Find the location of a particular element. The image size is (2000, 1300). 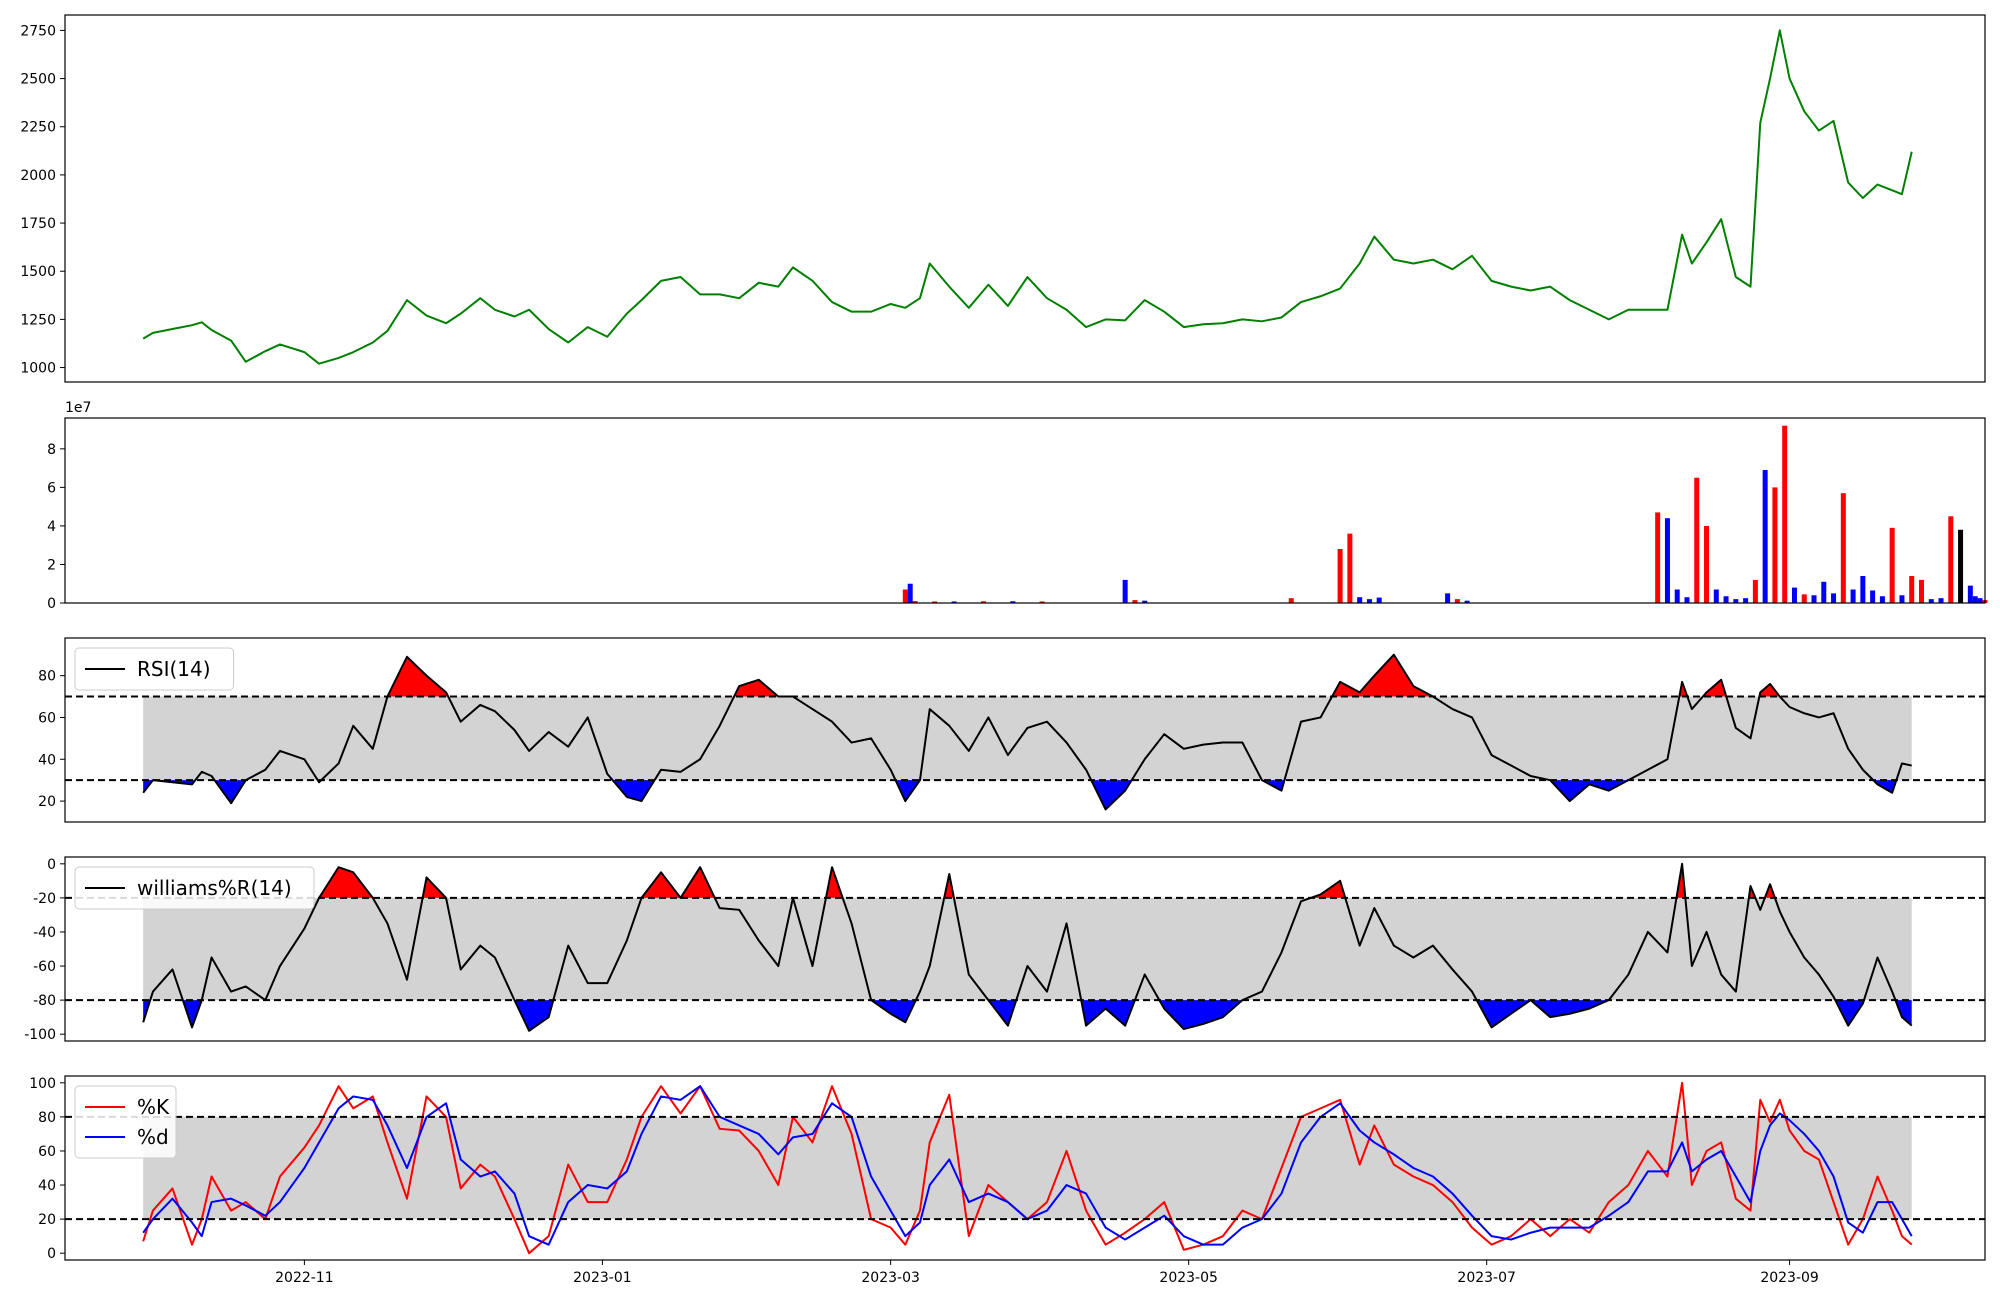

y-tick-label: 2 is located at coordinates (51, 565).